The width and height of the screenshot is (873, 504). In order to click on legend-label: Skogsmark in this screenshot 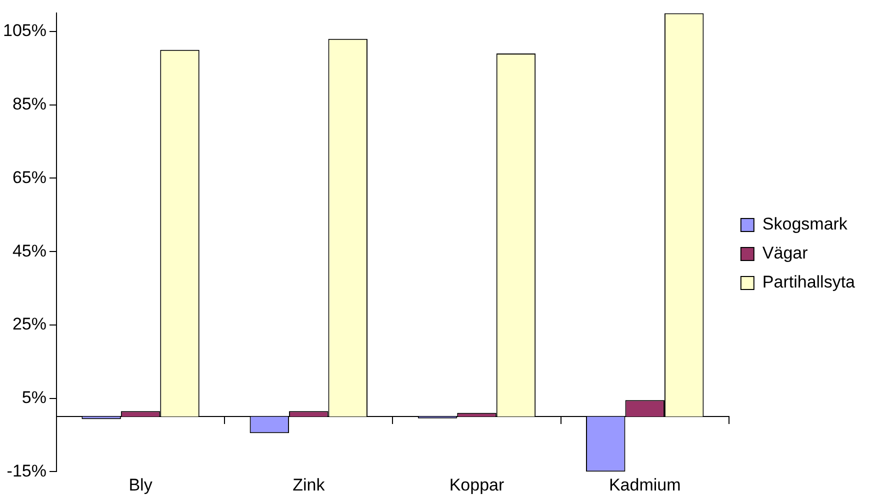, I will do `click(805, 224)`.